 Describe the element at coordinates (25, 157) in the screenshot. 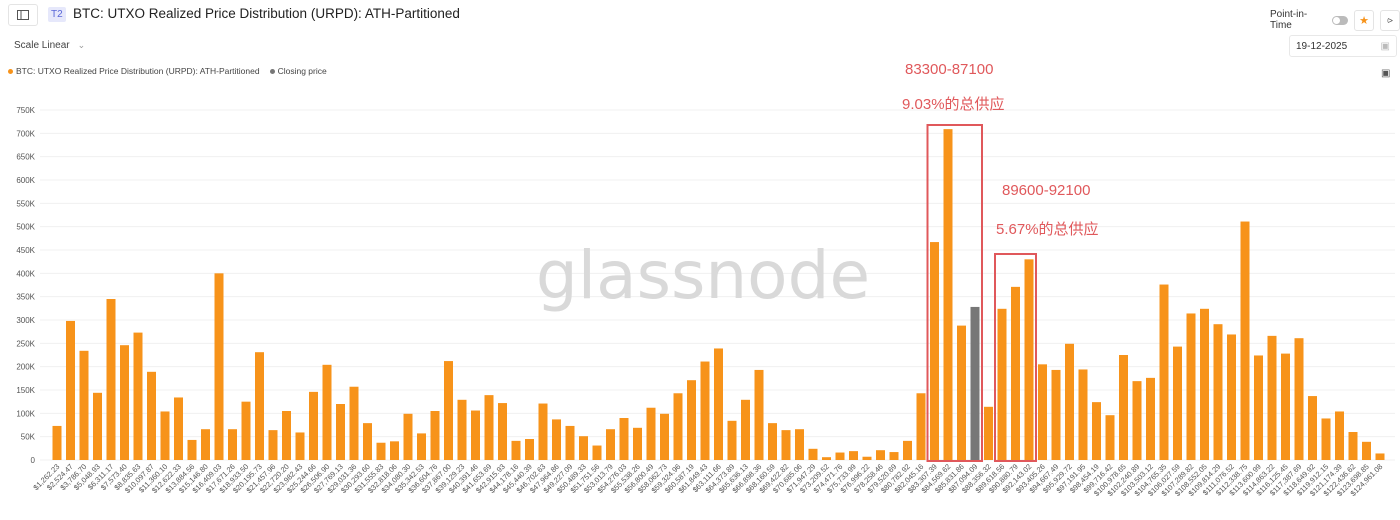

I see `y-tick-label: 650K` at that location.